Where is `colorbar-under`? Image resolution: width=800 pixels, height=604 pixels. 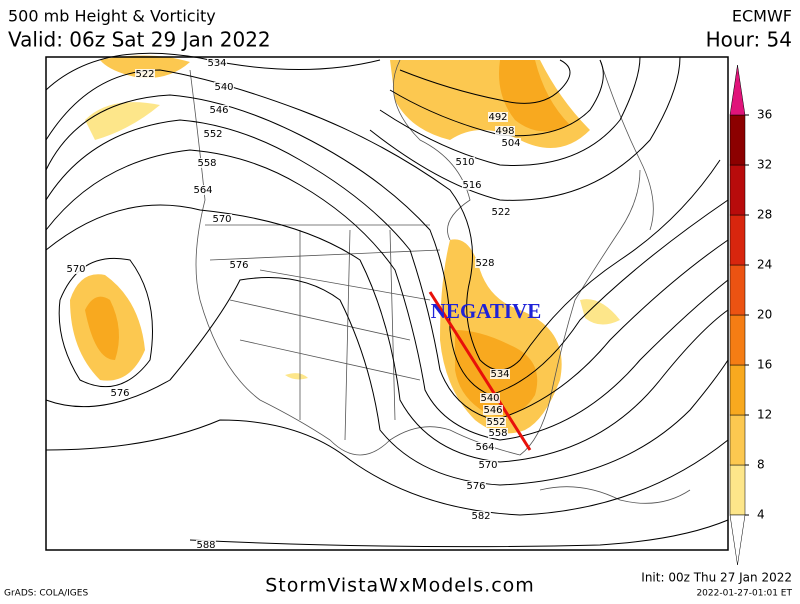
colorbar-under is located at coordinates (737, 540).